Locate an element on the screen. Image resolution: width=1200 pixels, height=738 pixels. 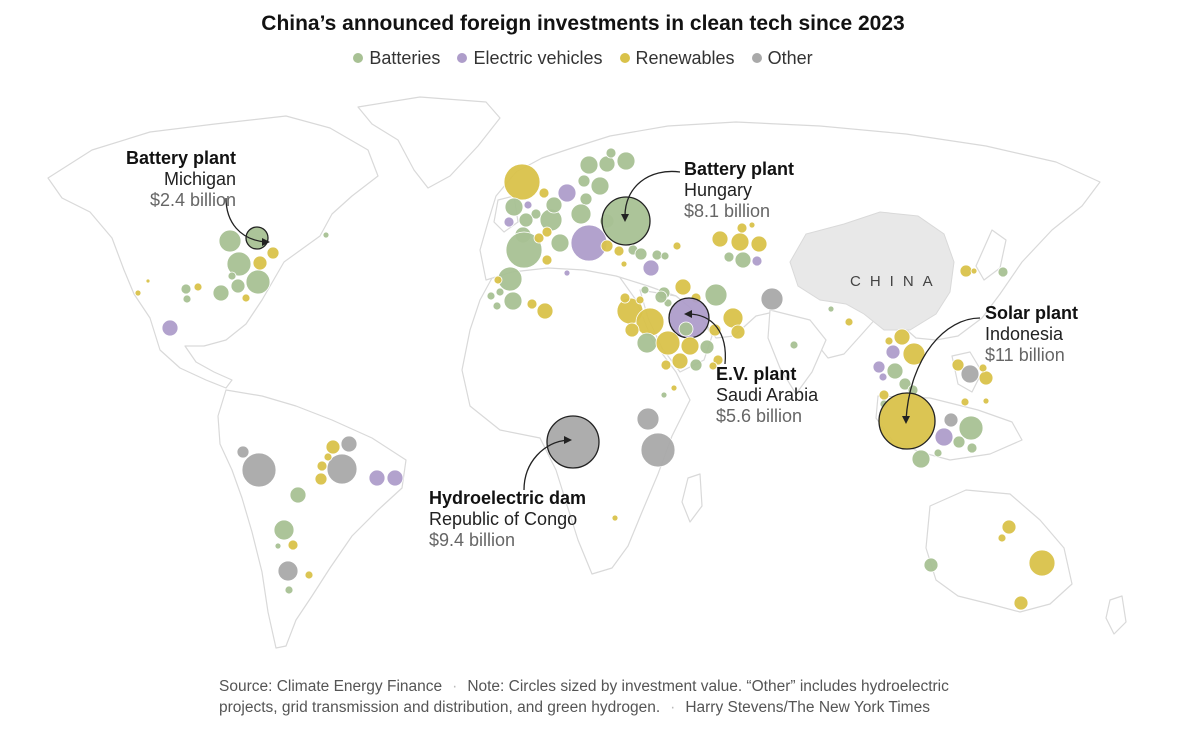
legend-item-electric-vehicles: Electric vehicles is located at coordinates (529, 58).